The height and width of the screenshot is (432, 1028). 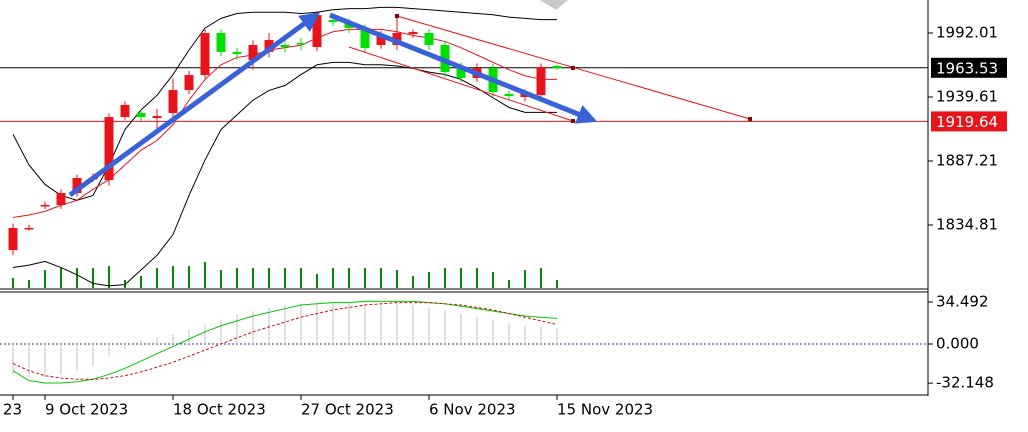 I want to click on price-label: 1919.64, so click(x=967, y=122).